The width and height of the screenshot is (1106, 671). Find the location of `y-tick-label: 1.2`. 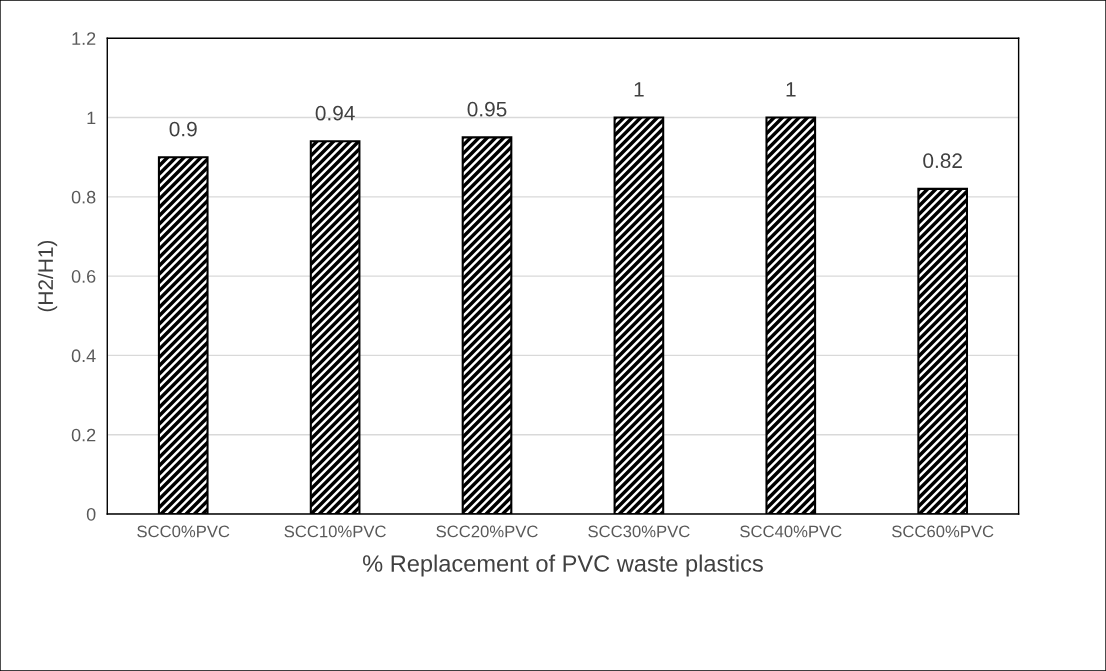

y-tick-label: 1.2 is located at coordinates (84, 38).